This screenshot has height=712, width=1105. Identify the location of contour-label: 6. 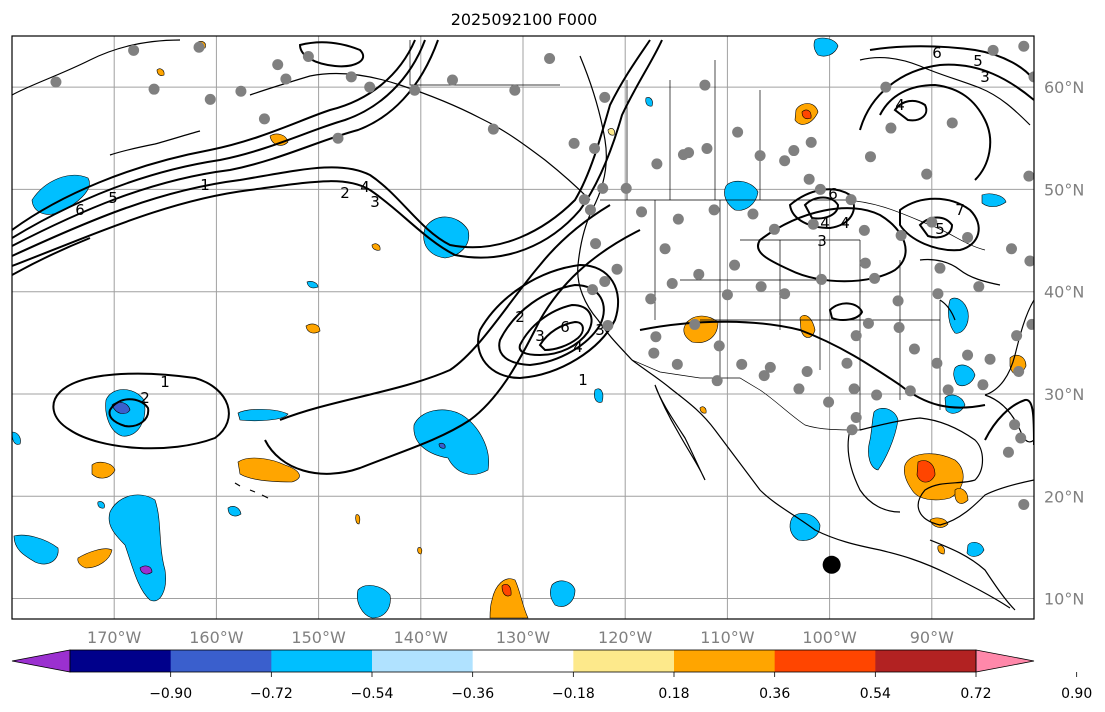
(833, 194).